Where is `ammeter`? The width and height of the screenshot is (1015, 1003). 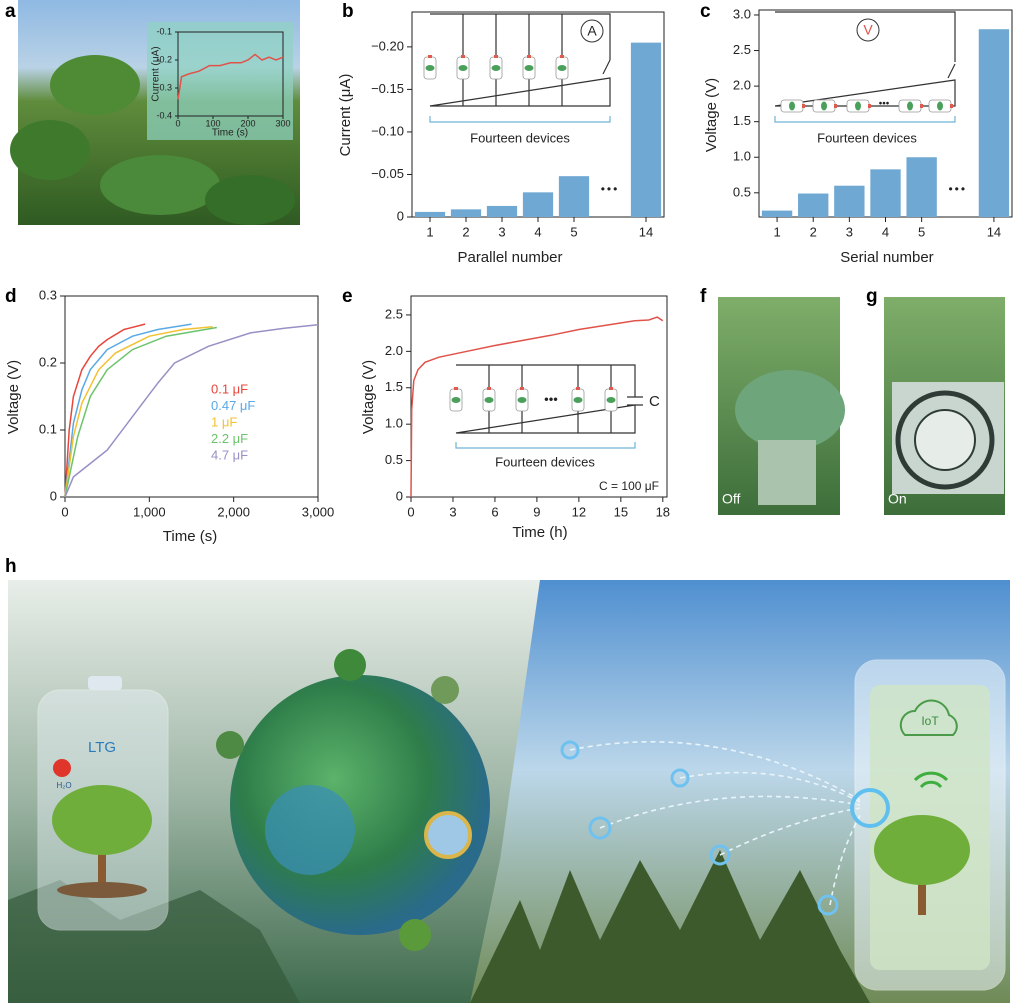 ammeter is located at coordinates (592, 31).